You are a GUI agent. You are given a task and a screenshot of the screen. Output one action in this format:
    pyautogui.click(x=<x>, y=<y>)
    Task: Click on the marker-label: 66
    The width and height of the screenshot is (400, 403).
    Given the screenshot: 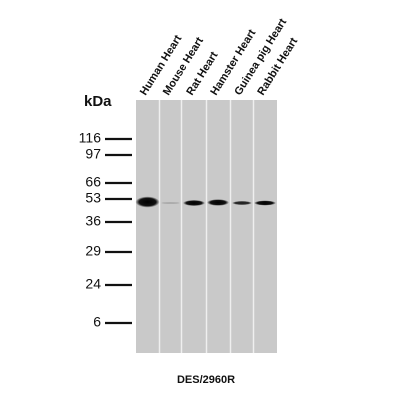 What is the action you would take?
    pyautogui.click(x=93, y=182)
    